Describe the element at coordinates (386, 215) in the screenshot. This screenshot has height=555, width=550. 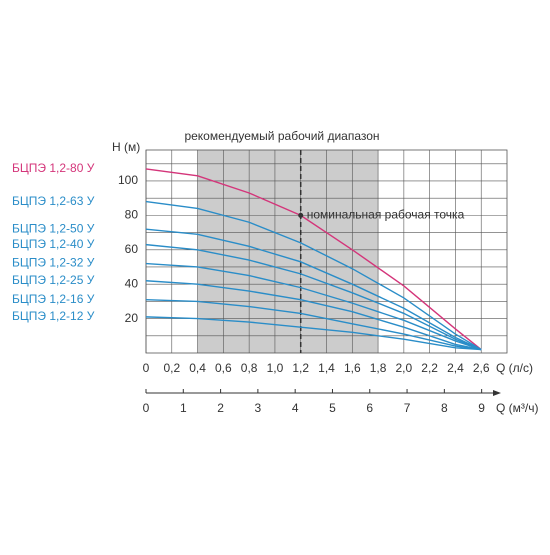
I see `nominal-label: номинальная рабочая точка` at that location.